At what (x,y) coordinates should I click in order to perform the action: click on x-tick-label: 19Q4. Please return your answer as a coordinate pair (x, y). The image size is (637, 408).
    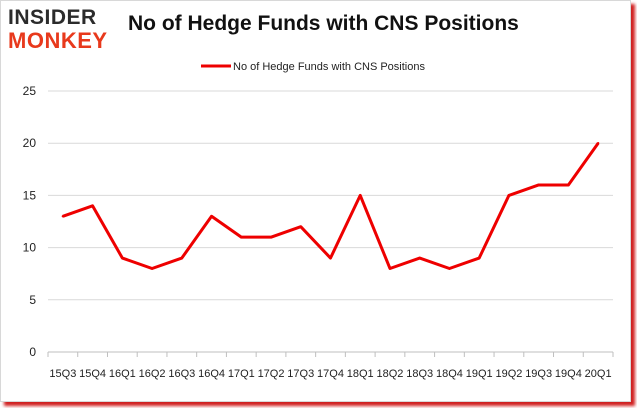
    Looking at the image, I should click on (568, 374).